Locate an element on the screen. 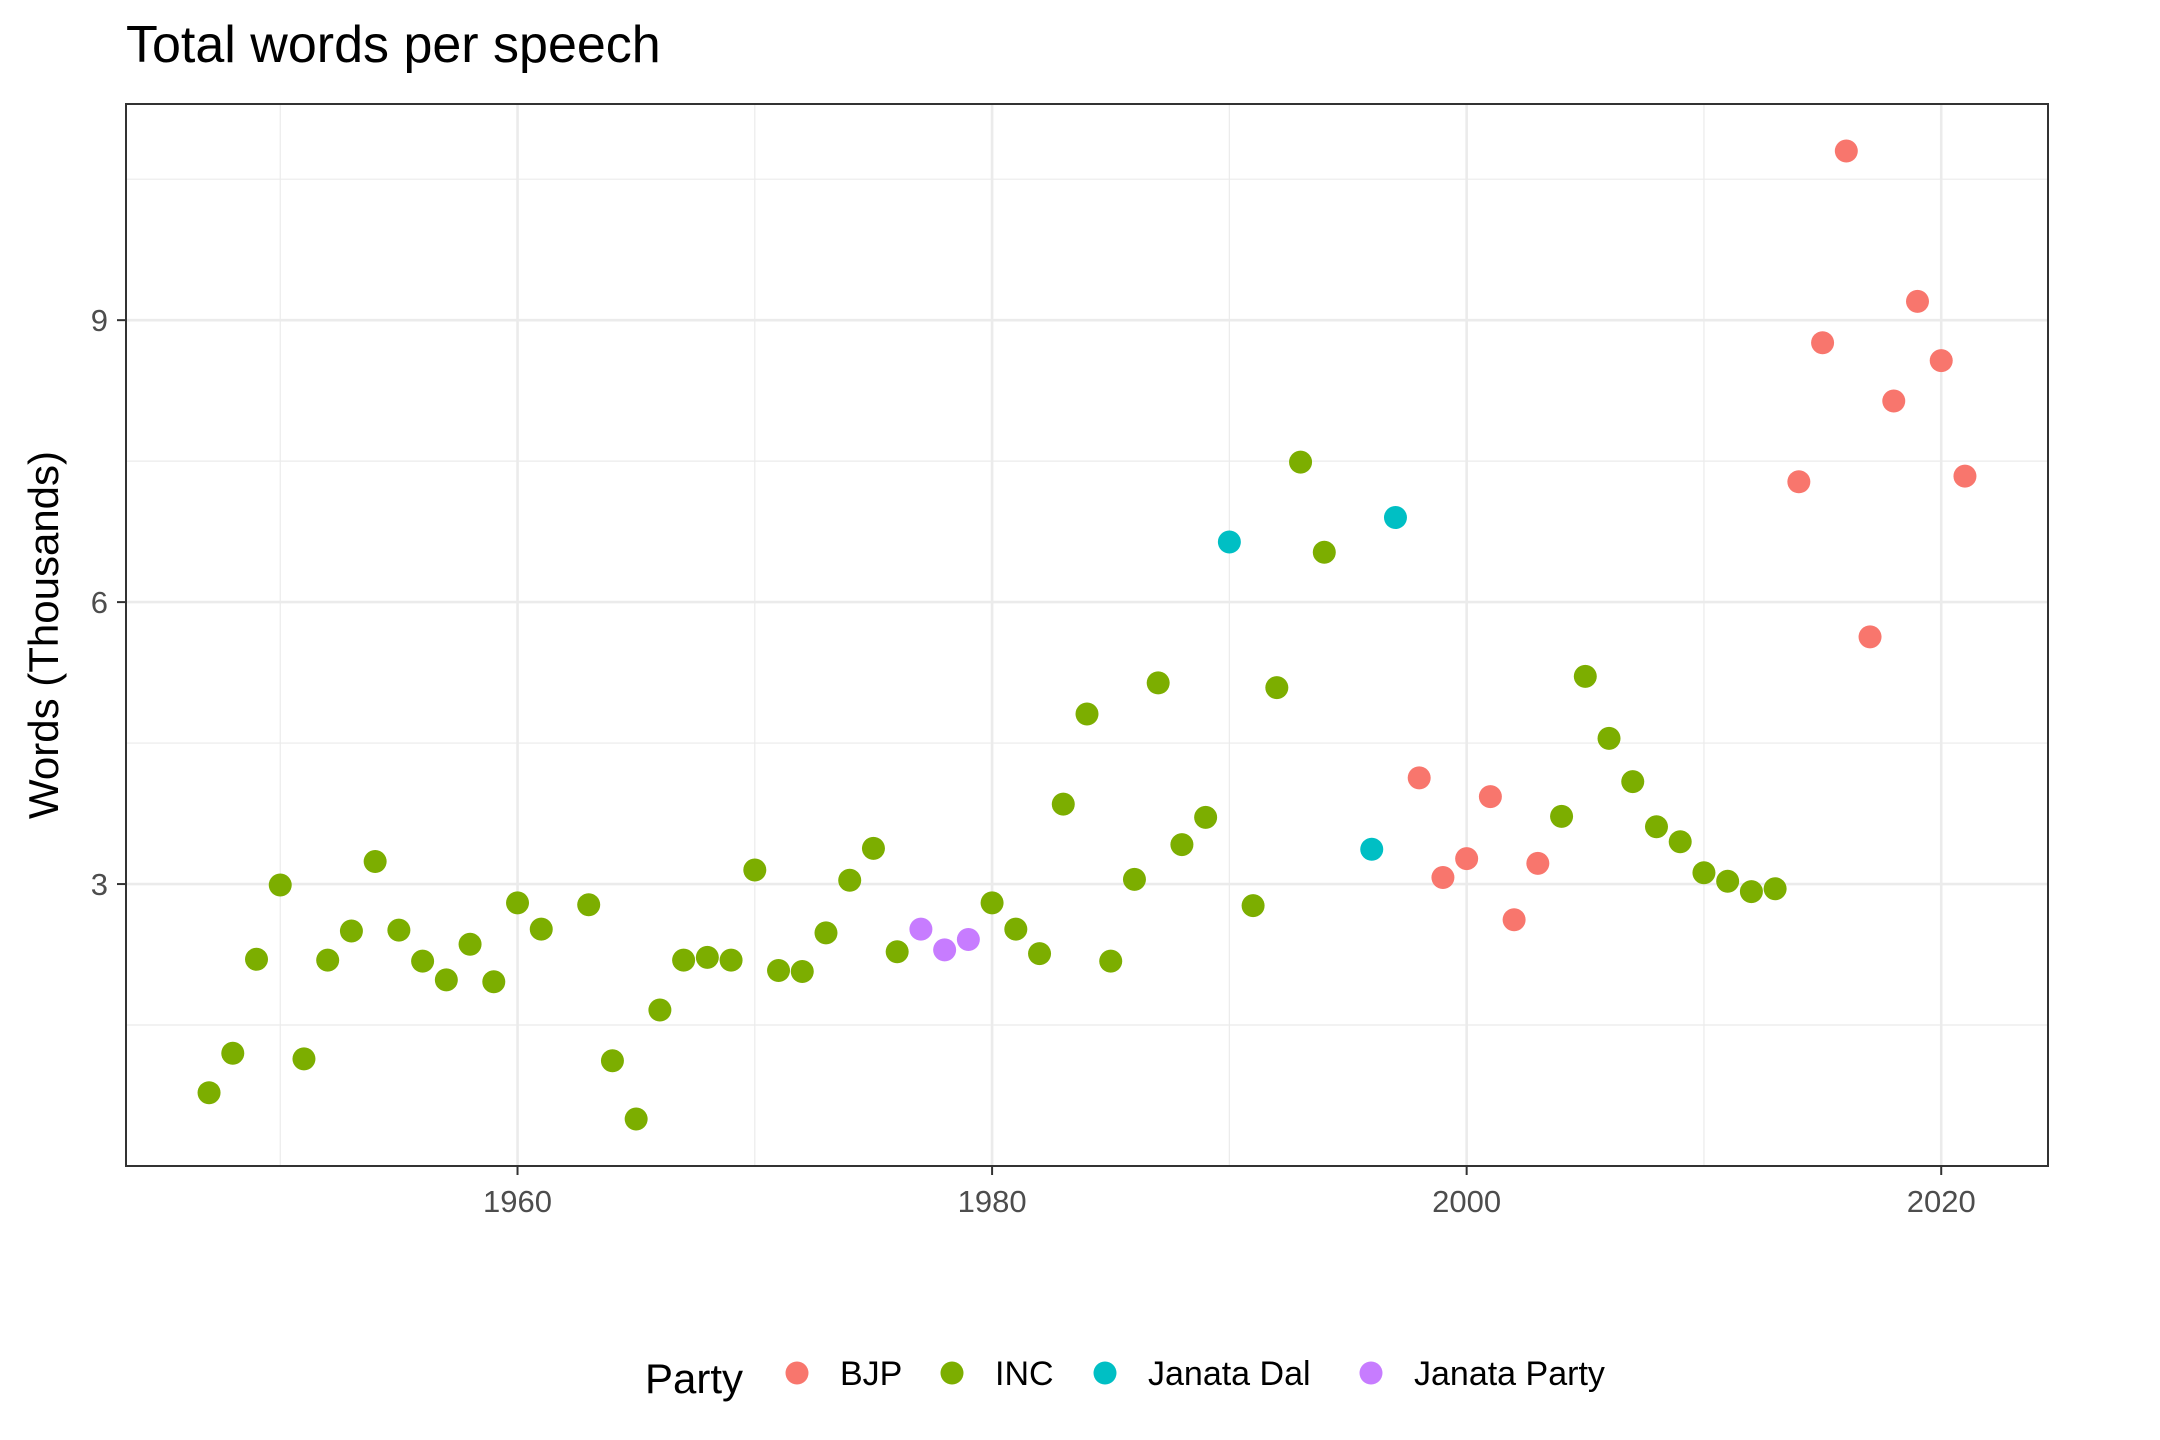 This screenshot has width=2160, height=1440. x-tick-label: 1960 is located at coordinates (517, 1201).